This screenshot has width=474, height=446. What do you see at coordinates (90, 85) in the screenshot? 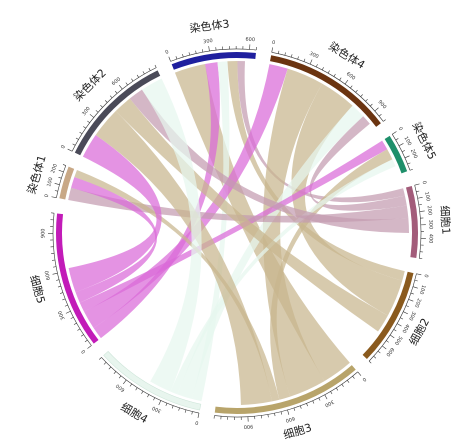
I see `segment-label-chr2: 染色体2` at bounding box center [90, 85].